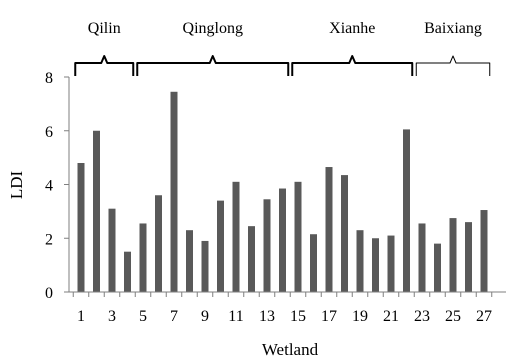 The image size is (510, 361). Describe the element at coordinates (49, 132) in the screenshot. I see `y-tick-label-6: 6` at that location.